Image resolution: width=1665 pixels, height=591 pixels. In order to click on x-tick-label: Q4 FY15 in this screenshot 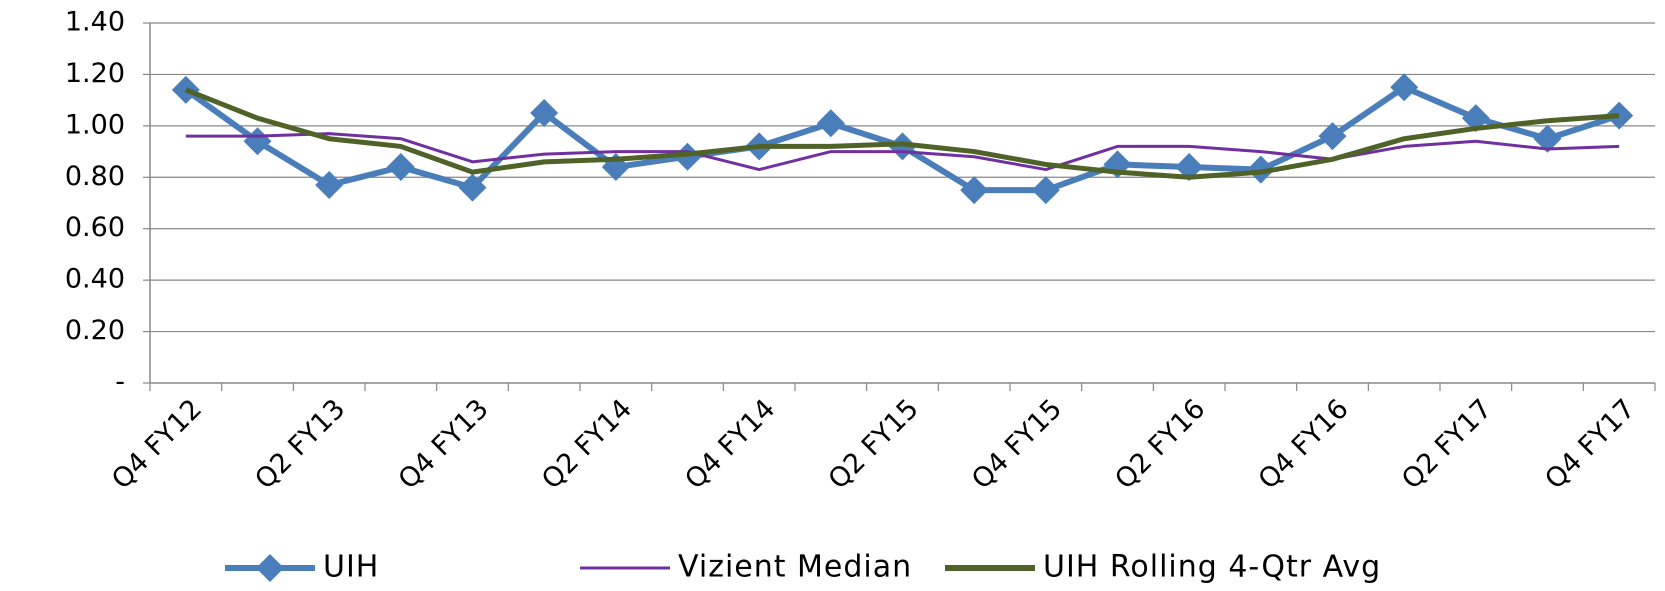, I will do `click(1017, 444)`.